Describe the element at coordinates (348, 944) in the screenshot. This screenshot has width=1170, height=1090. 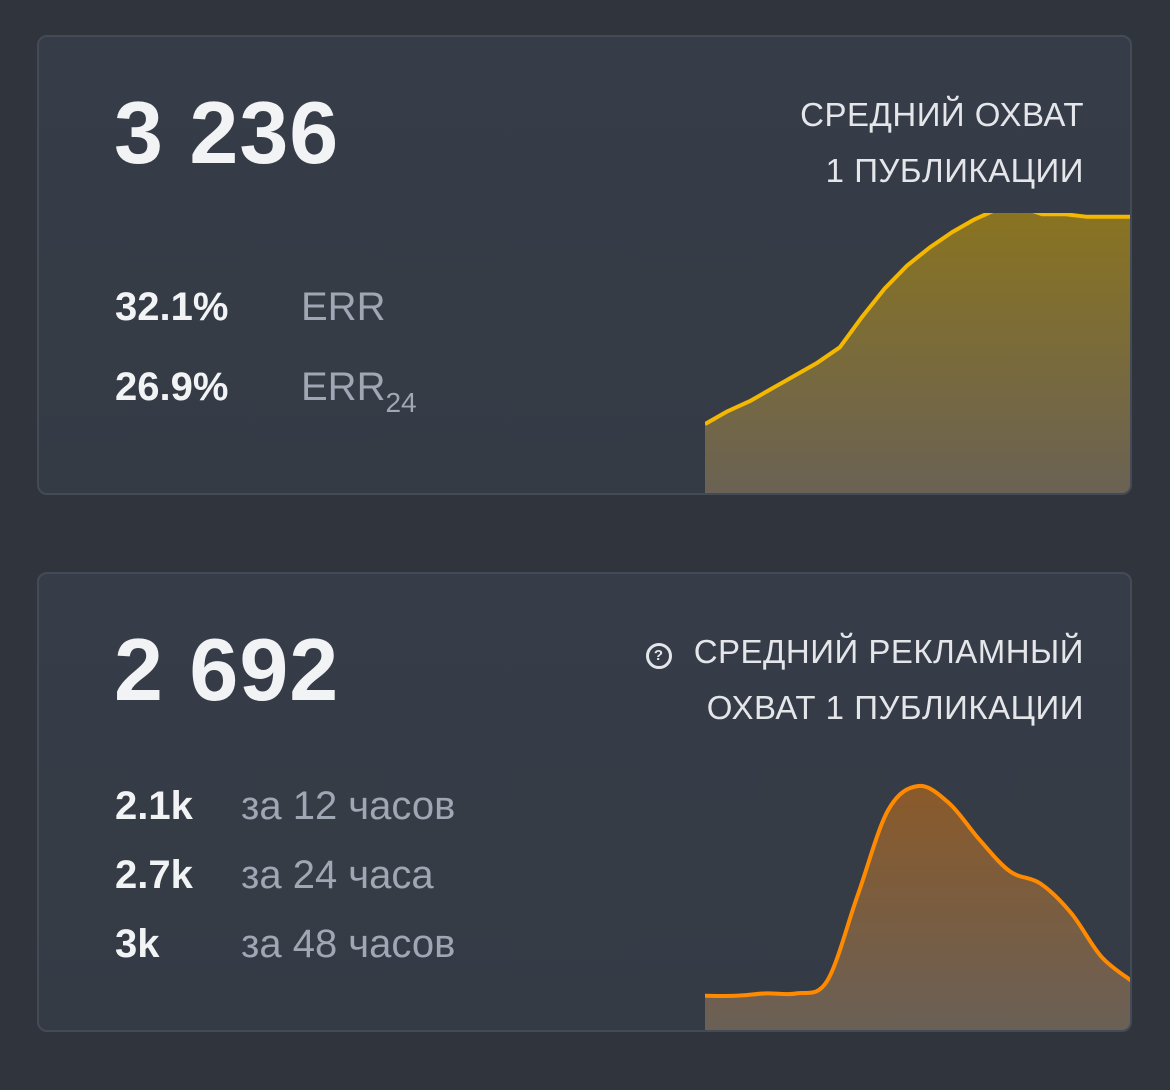
I see `reach-48h-label: за 48 часов` at that location.